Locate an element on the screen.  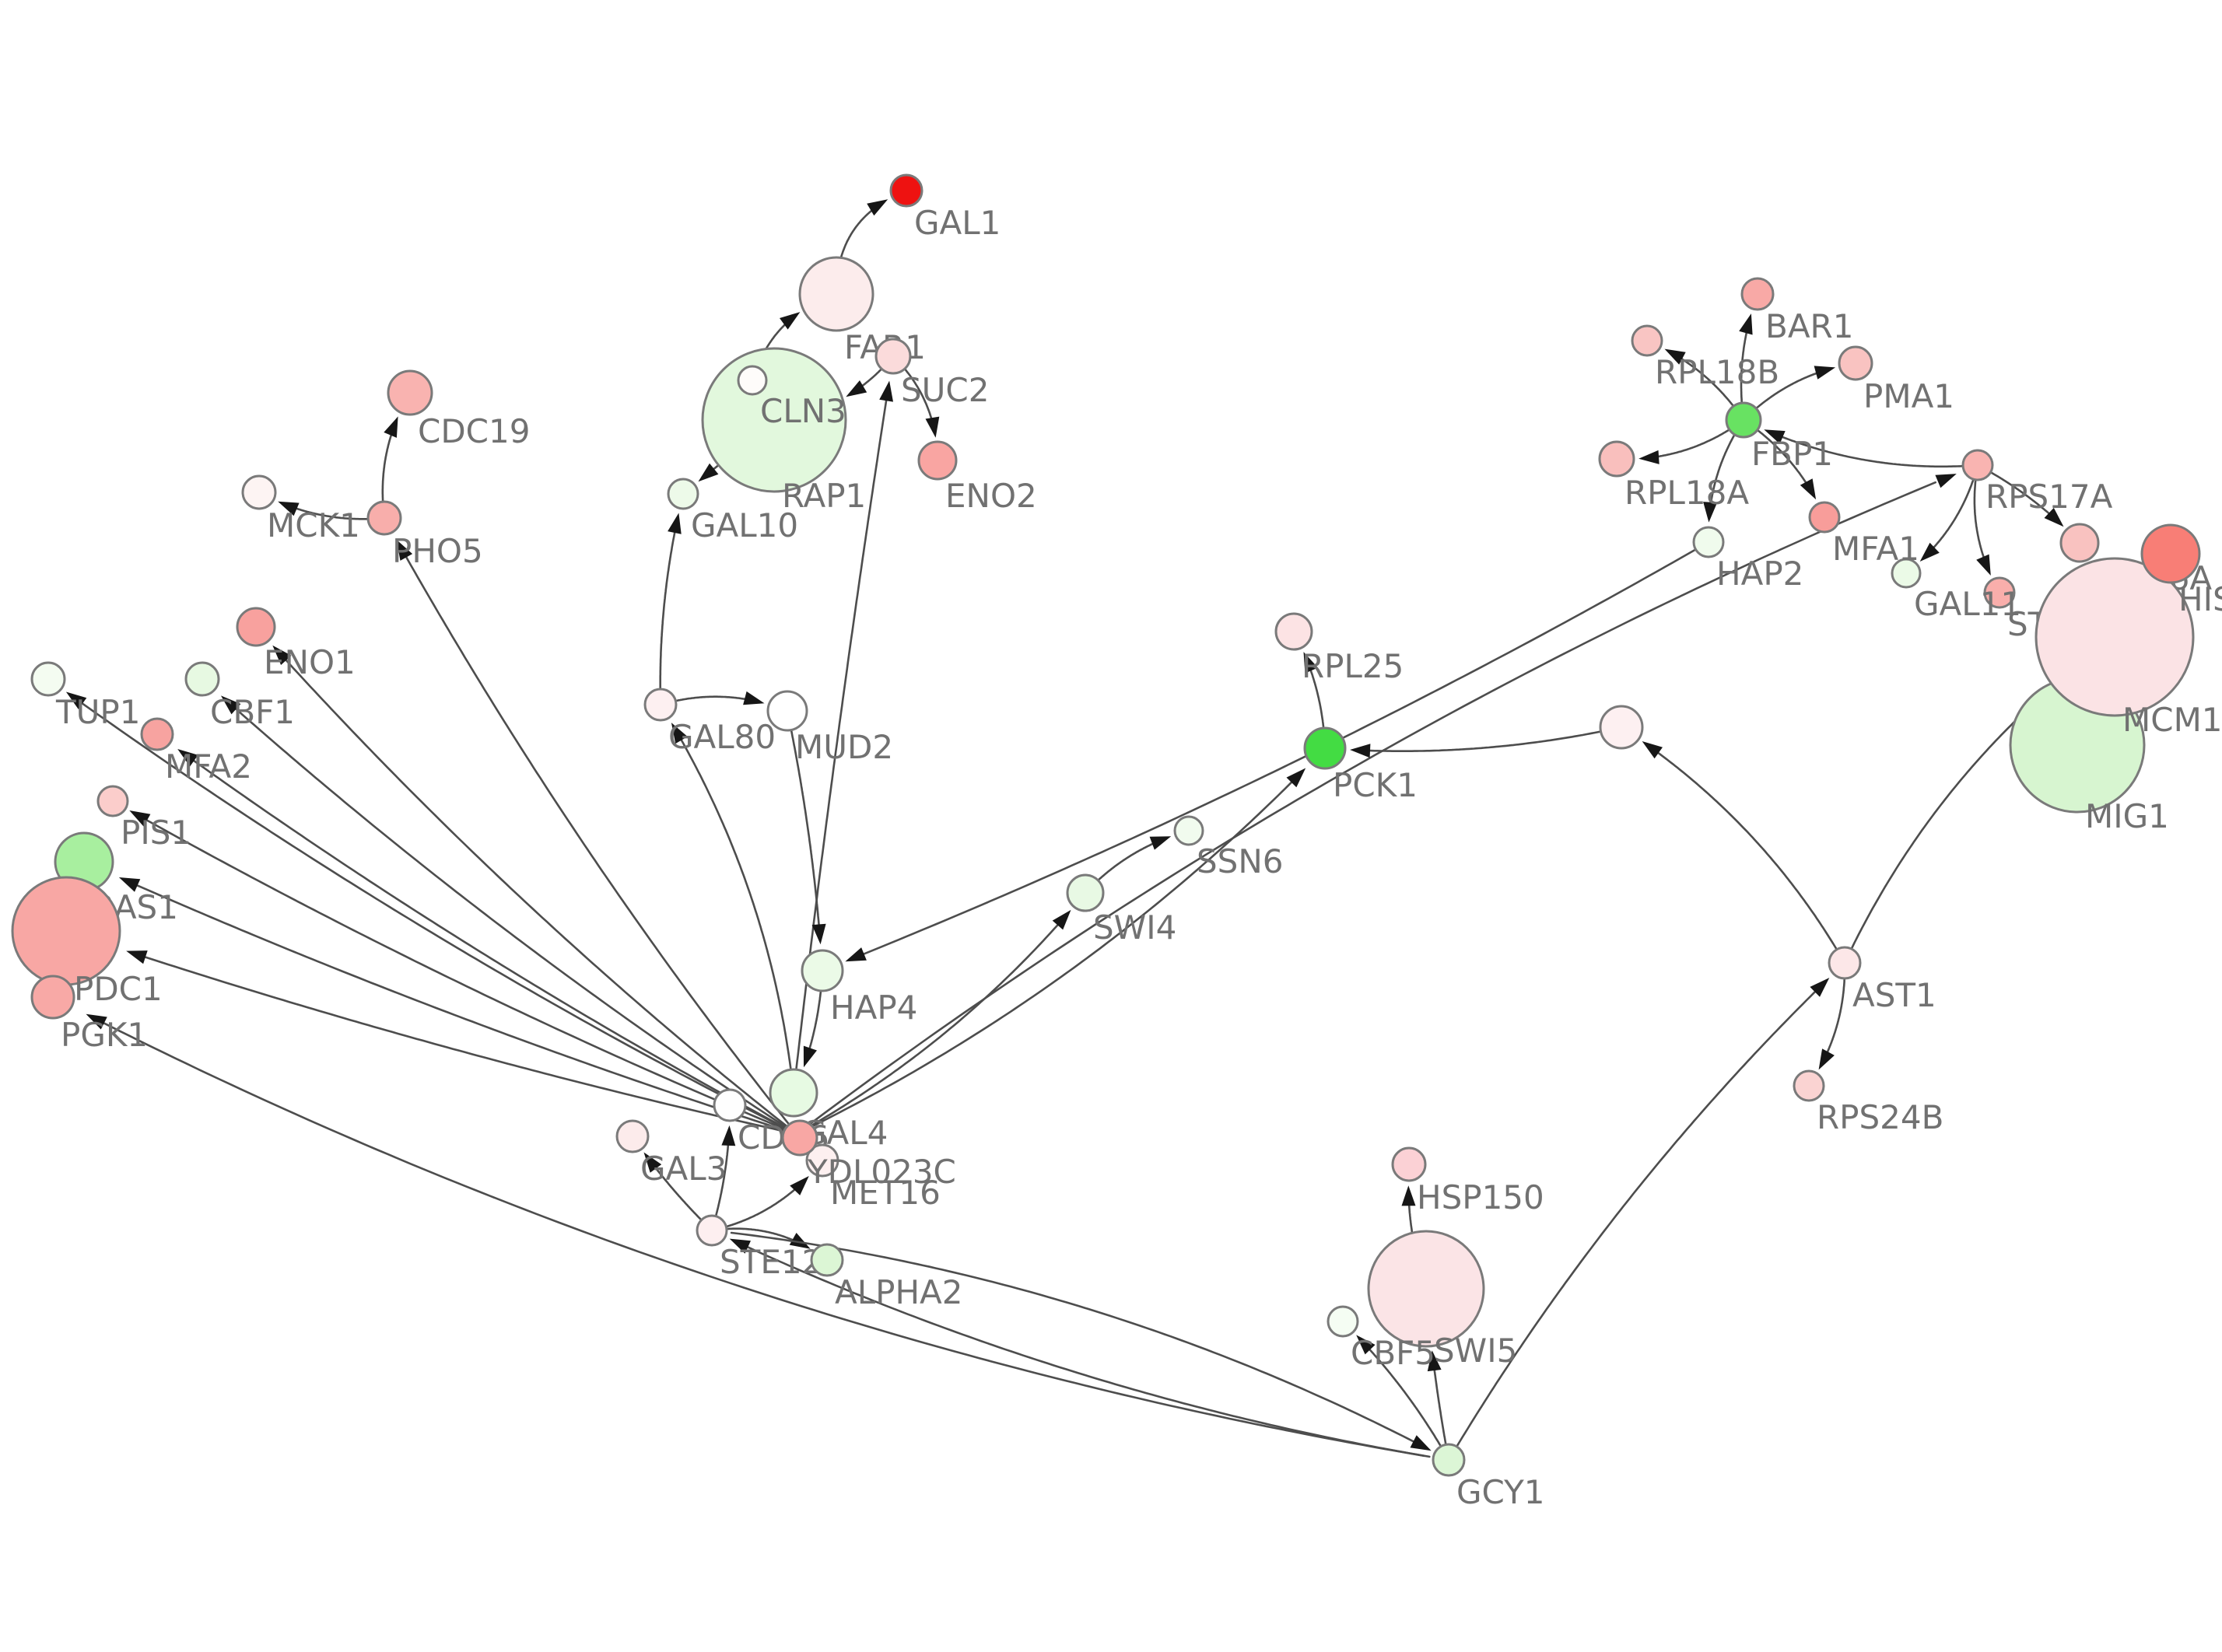
edge-far1-gal1 is located at coordinates (857, 234).